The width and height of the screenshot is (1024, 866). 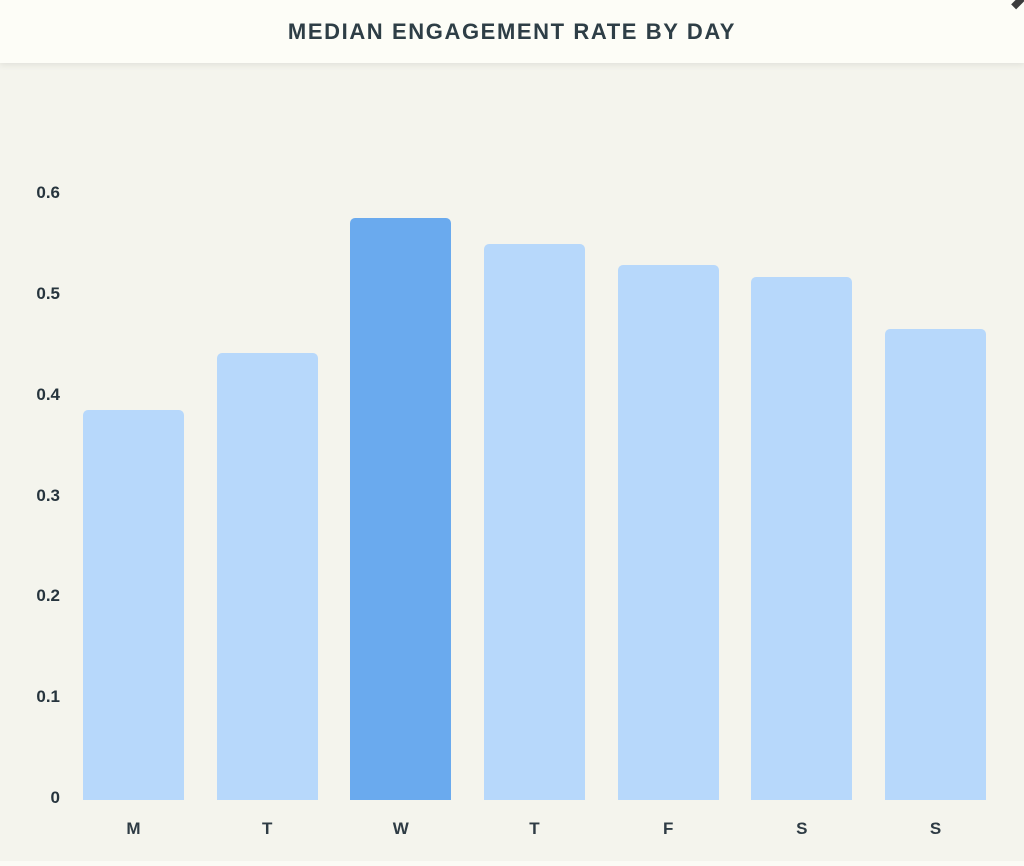 I want to click on x-label-mon: M, so click(x=133, y=828).